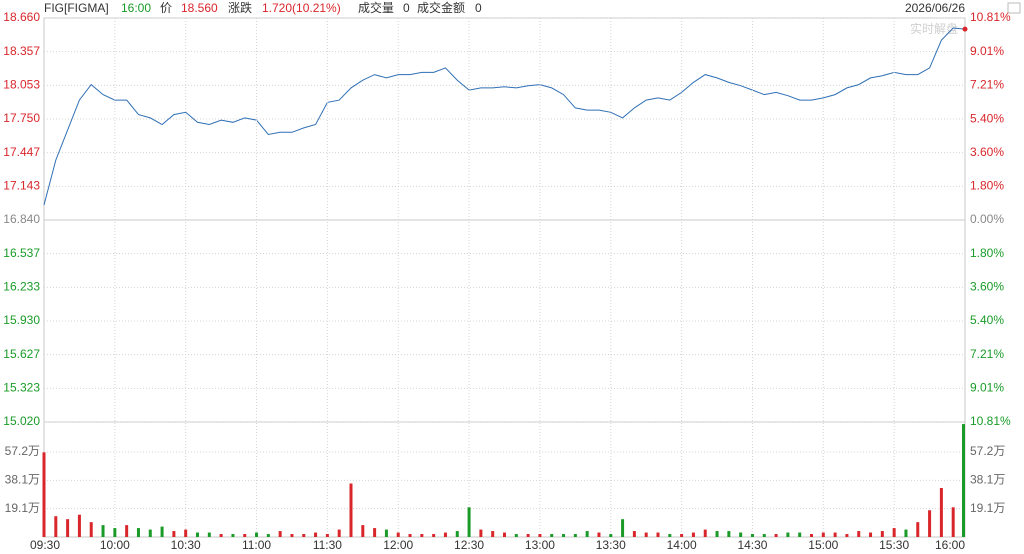  I want to click on x-tick-label: 15:00, so click(823, 545).